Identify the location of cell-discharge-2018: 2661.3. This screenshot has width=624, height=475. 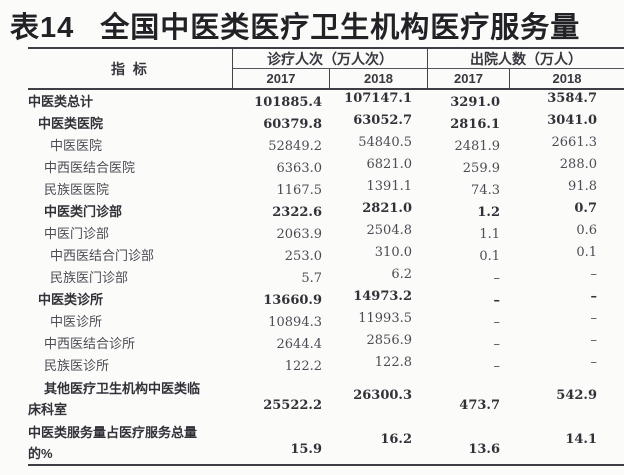
(574, 142).